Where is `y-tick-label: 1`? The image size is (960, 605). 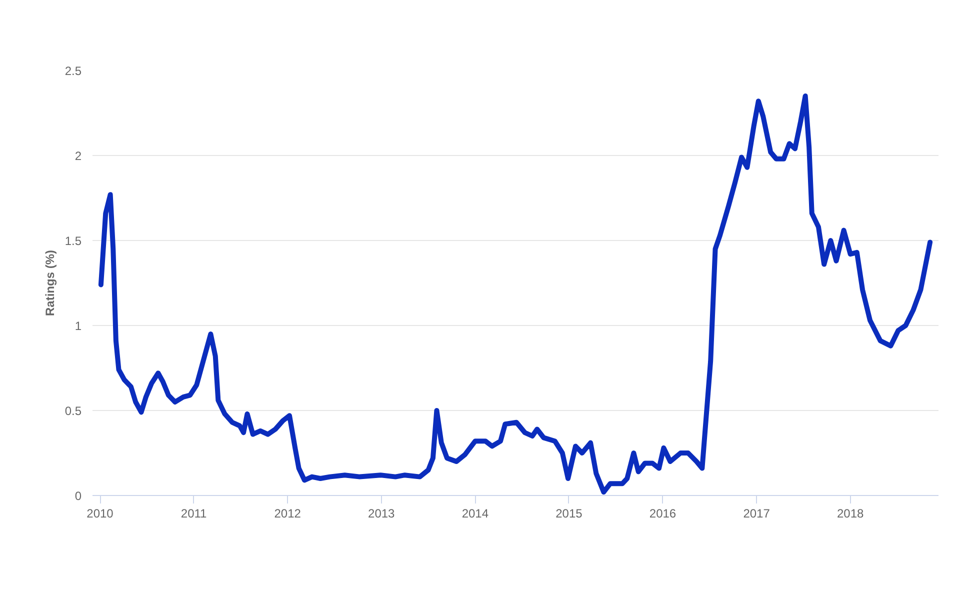
y-tick-label: 1 is located at coordinates (78, 326).